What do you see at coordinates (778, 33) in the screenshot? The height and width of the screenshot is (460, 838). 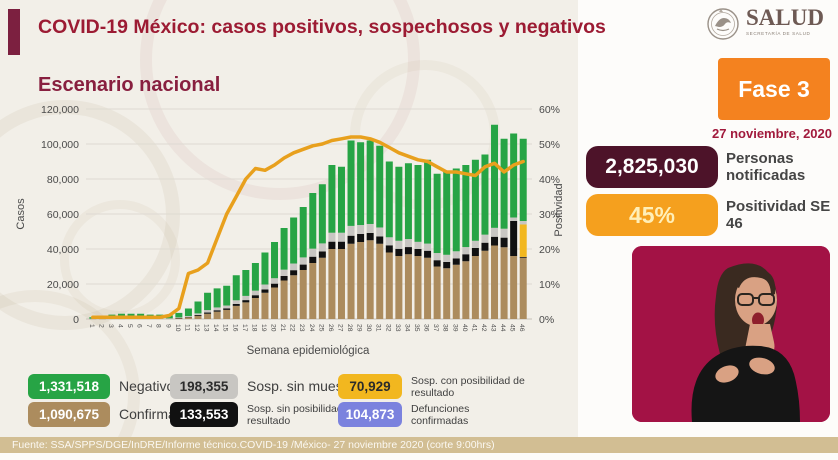 I see `logo-subtitle: SECRETARÍA DE SALUD` at bounding box center [778, 33].